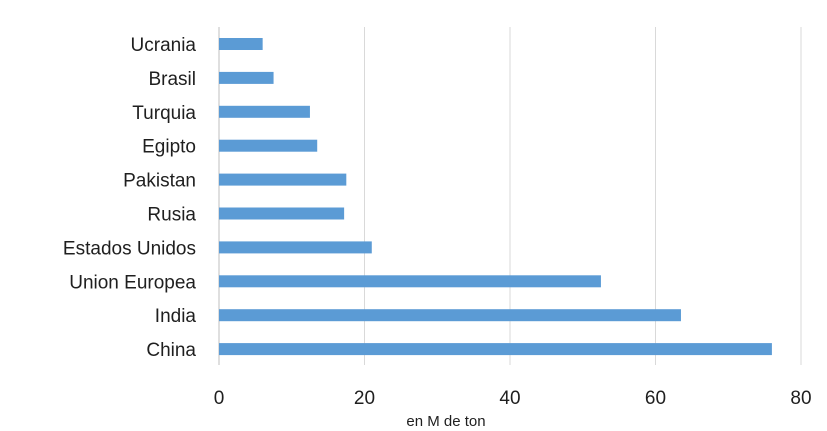 This screenshot has width=827, height=431. I want to click on category-label: Union Europea, so click(132, 282).